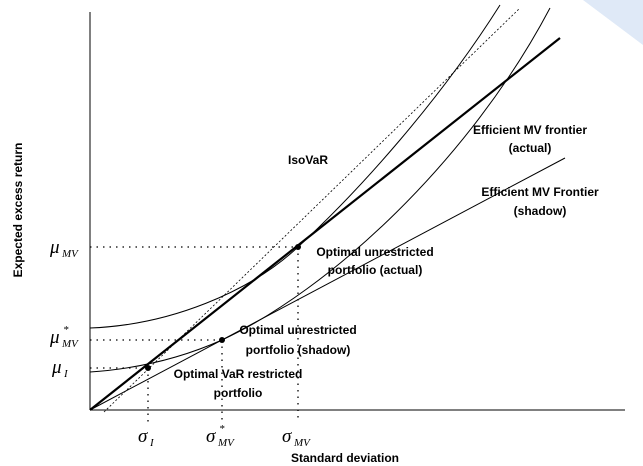 The image size is (643, 466). I want to click on annotation: (shadow), so click(540, 211).